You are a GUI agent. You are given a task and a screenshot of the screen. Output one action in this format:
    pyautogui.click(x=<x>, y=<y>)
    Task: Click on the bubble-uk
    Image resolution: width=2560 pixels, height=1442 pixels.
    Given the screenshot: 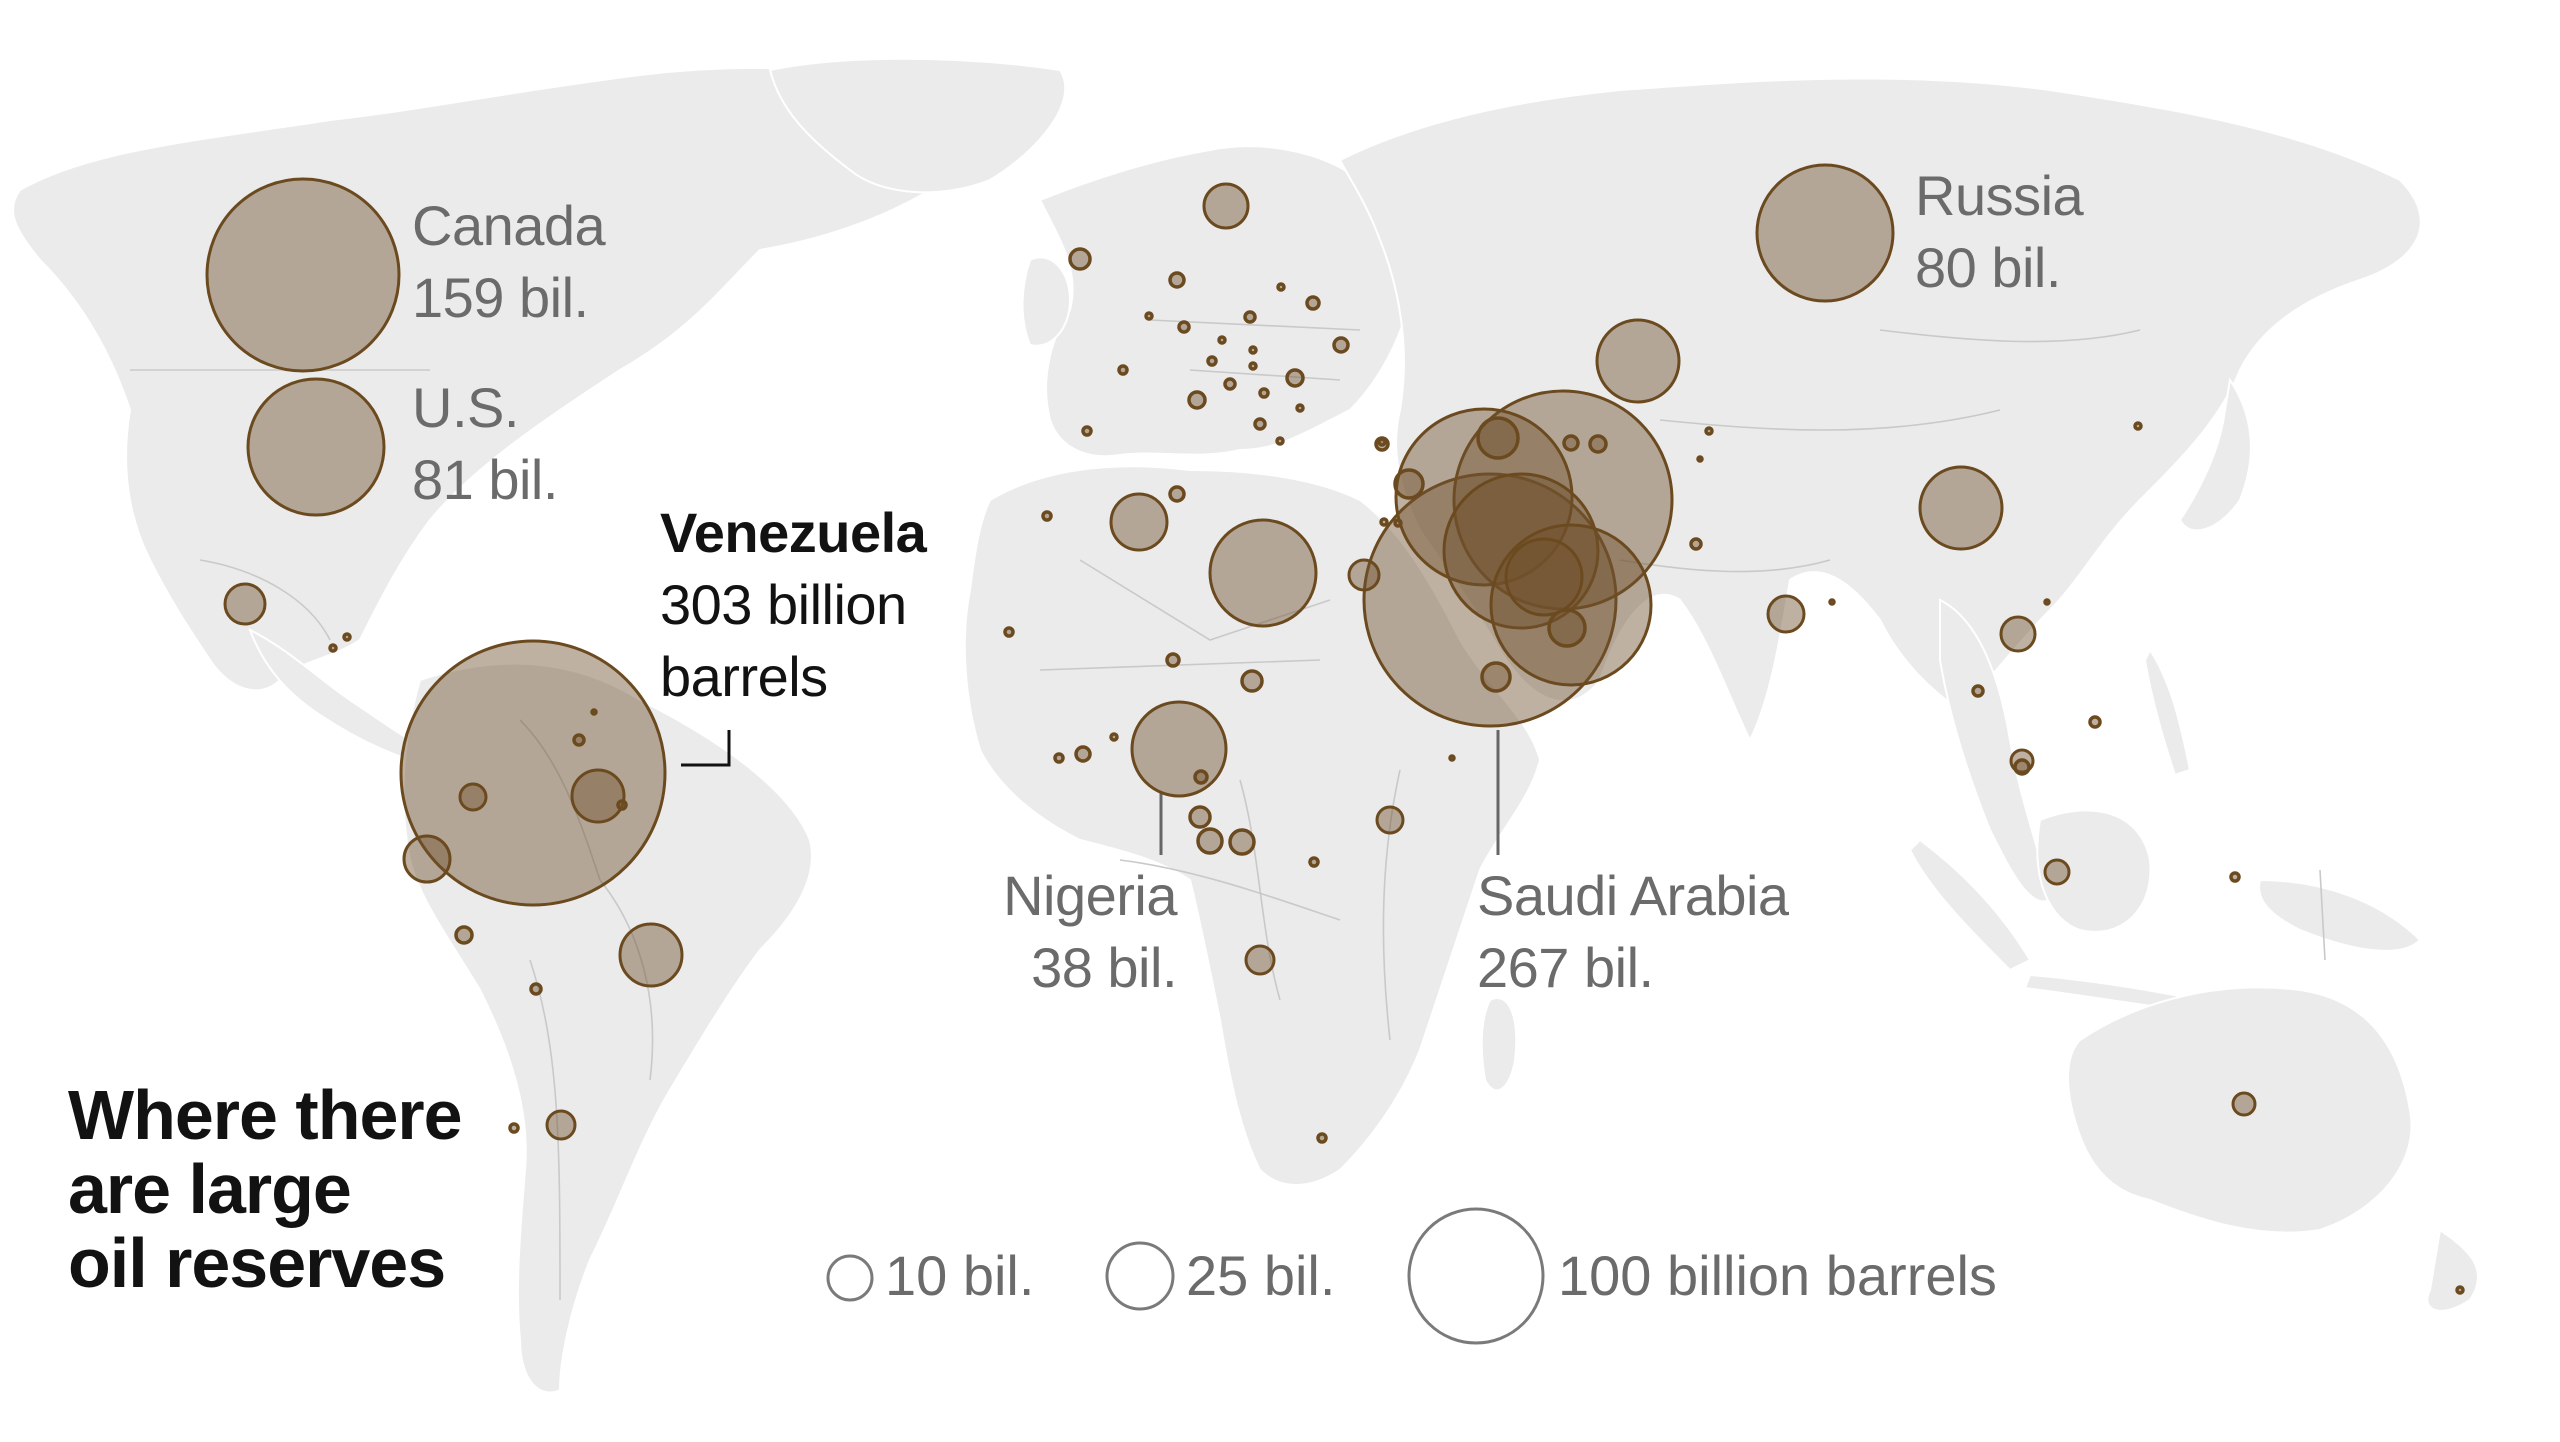 What is the action you would take?
    pyautogui.click(x=1080, y=259)
    